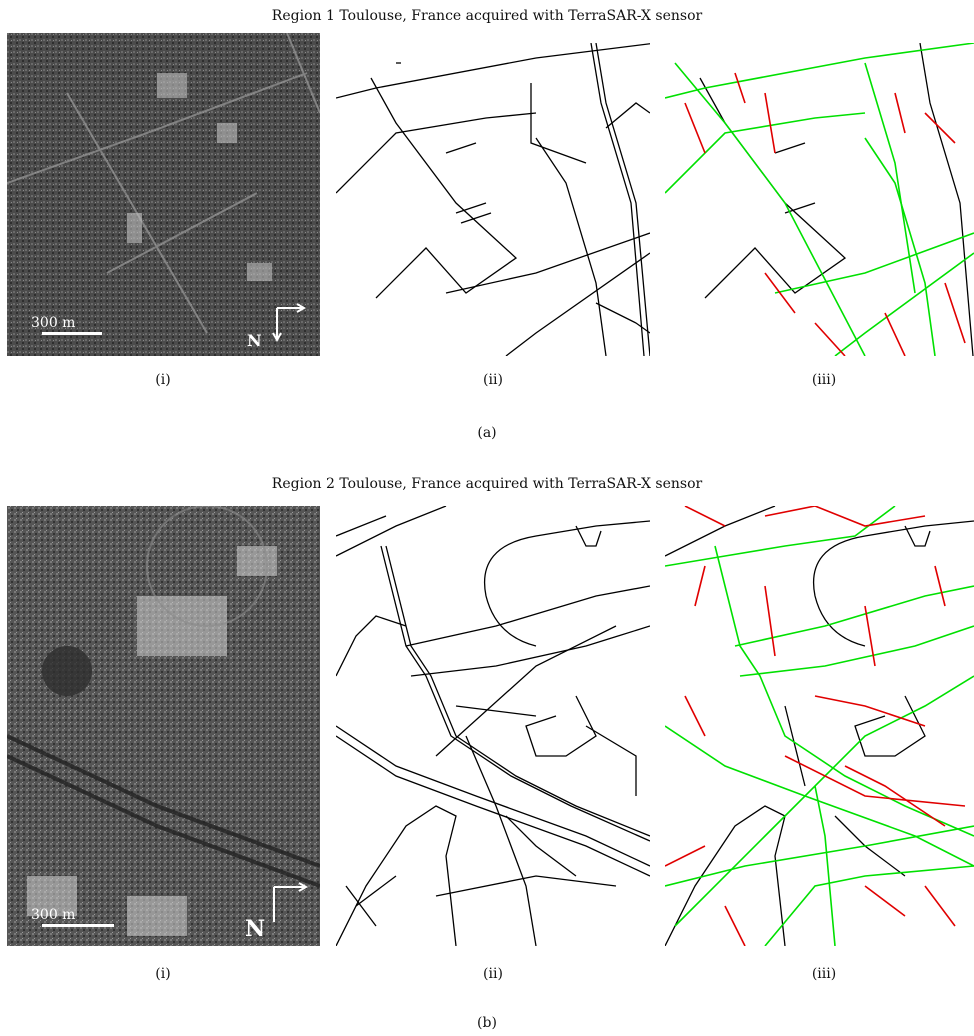 The width and height of the screenshot is (974, 1036). Describe the element at coordinates (824, 380) in the screenshot. I see `row-a-caption-iii: (iii)` at that location.